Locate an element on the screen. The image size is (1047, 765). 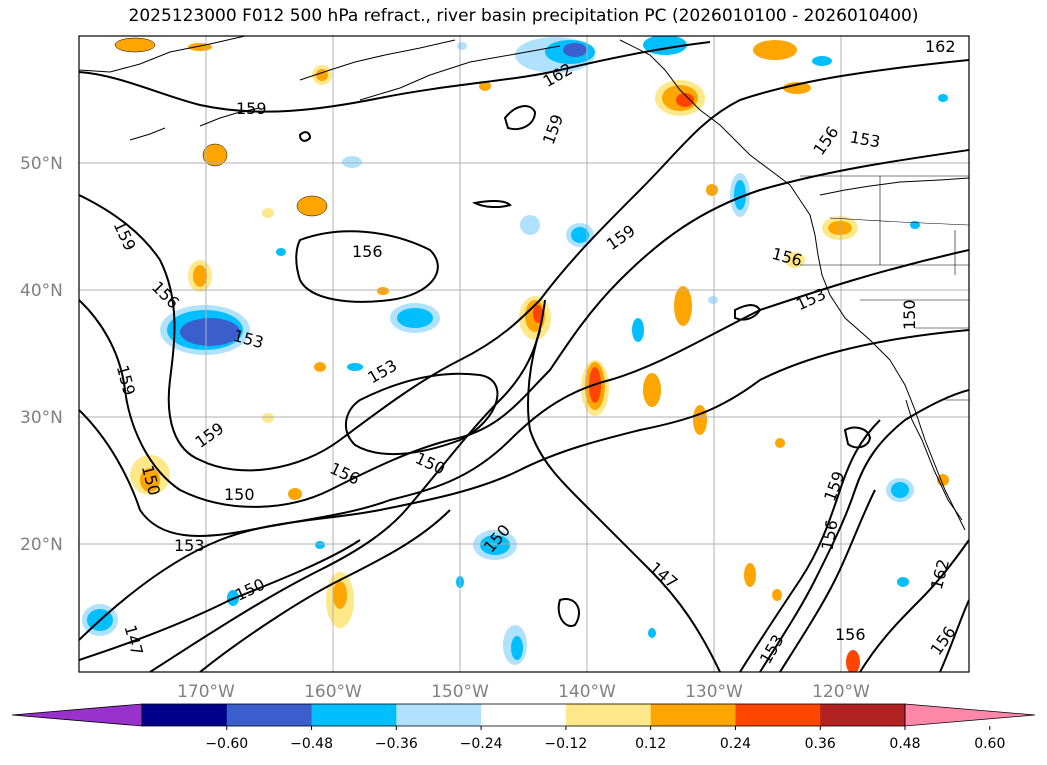
contour-label: 153 is located at coordinates (189, 545).